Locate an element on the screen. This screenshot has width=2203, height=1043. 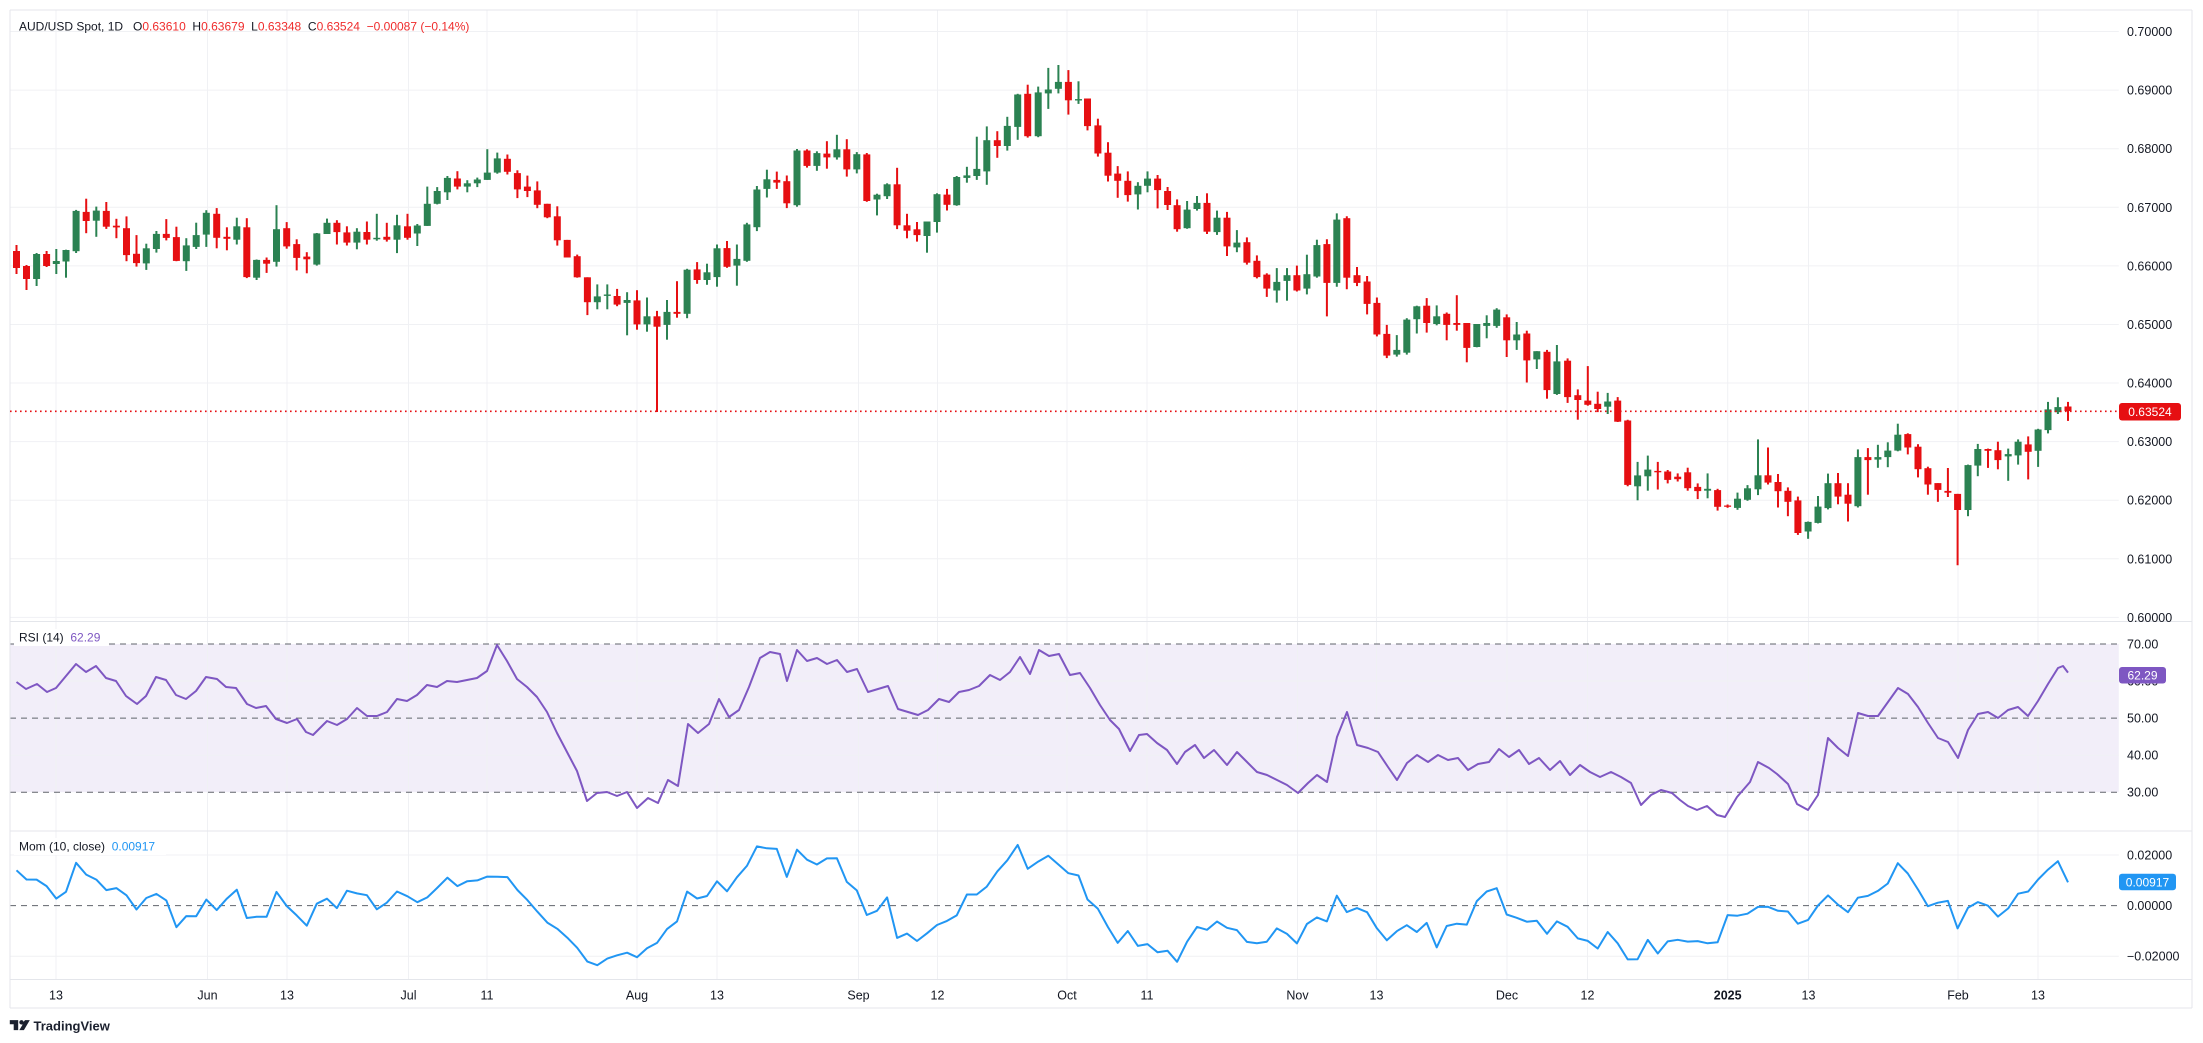
svg-text: 0.66000 is located at coordinates (2149, 266).